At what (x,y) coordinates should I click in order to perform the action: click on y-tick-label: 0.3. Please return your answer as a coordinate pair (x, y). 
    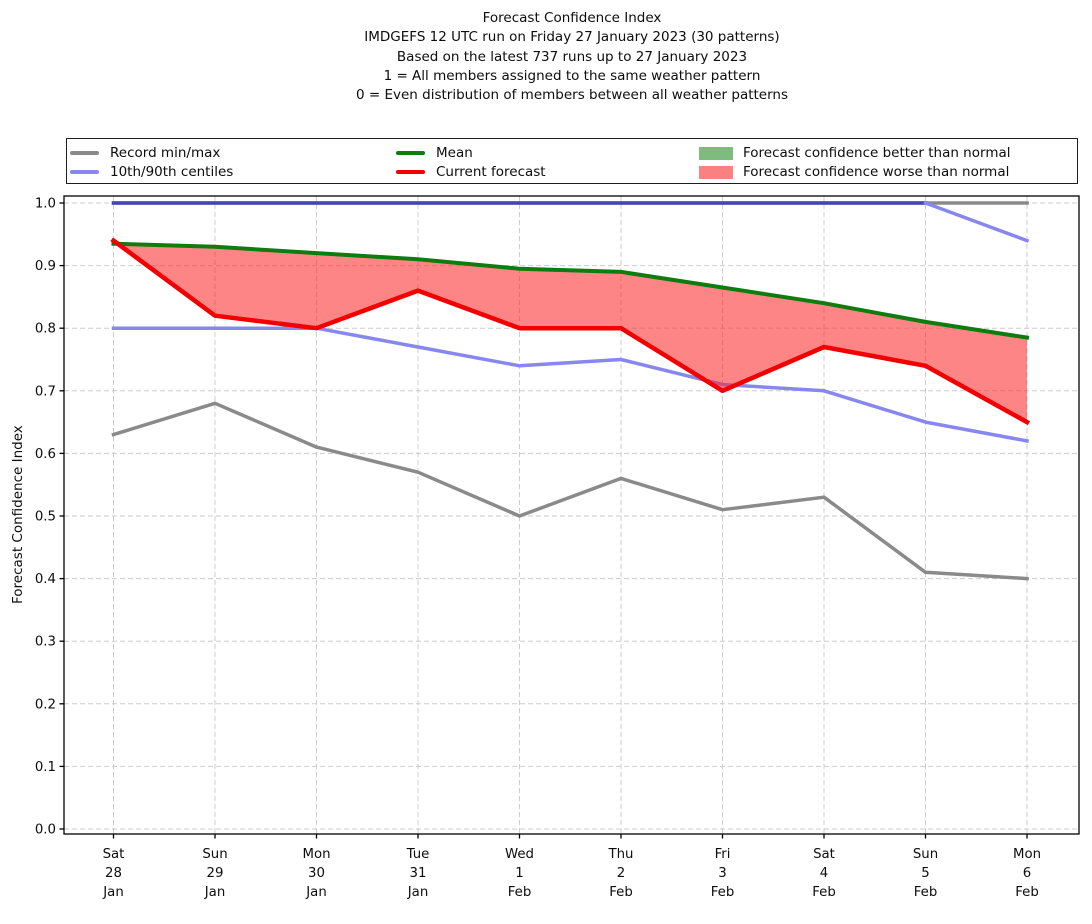
    Looking at the image, I should click on (45, 642).